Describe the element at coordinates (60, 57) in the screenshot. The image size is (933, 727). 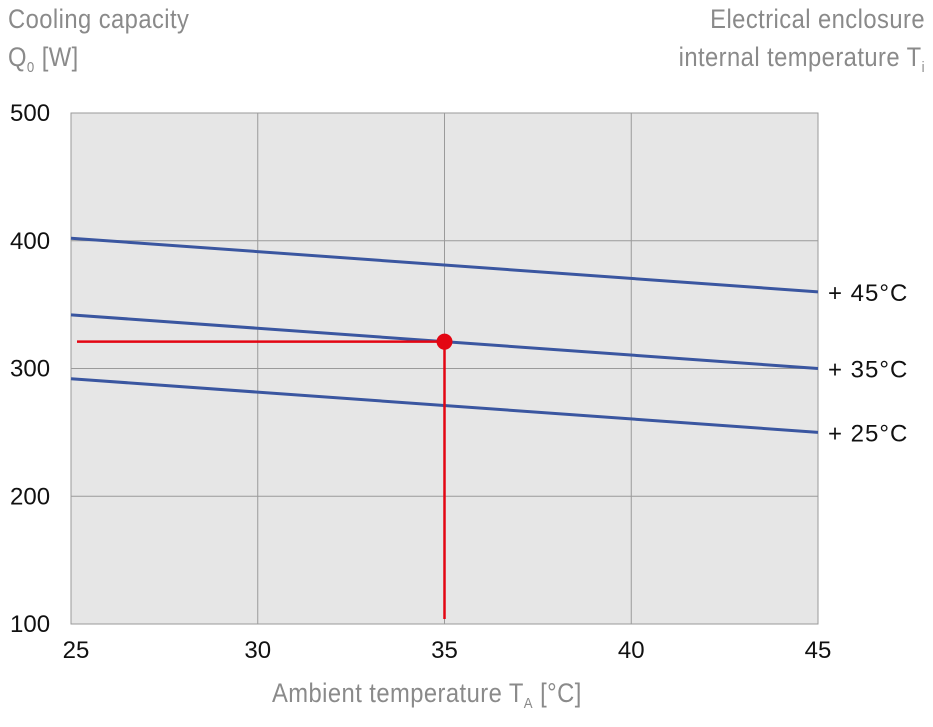
I see `y-axis-unit: [W]` at that location.